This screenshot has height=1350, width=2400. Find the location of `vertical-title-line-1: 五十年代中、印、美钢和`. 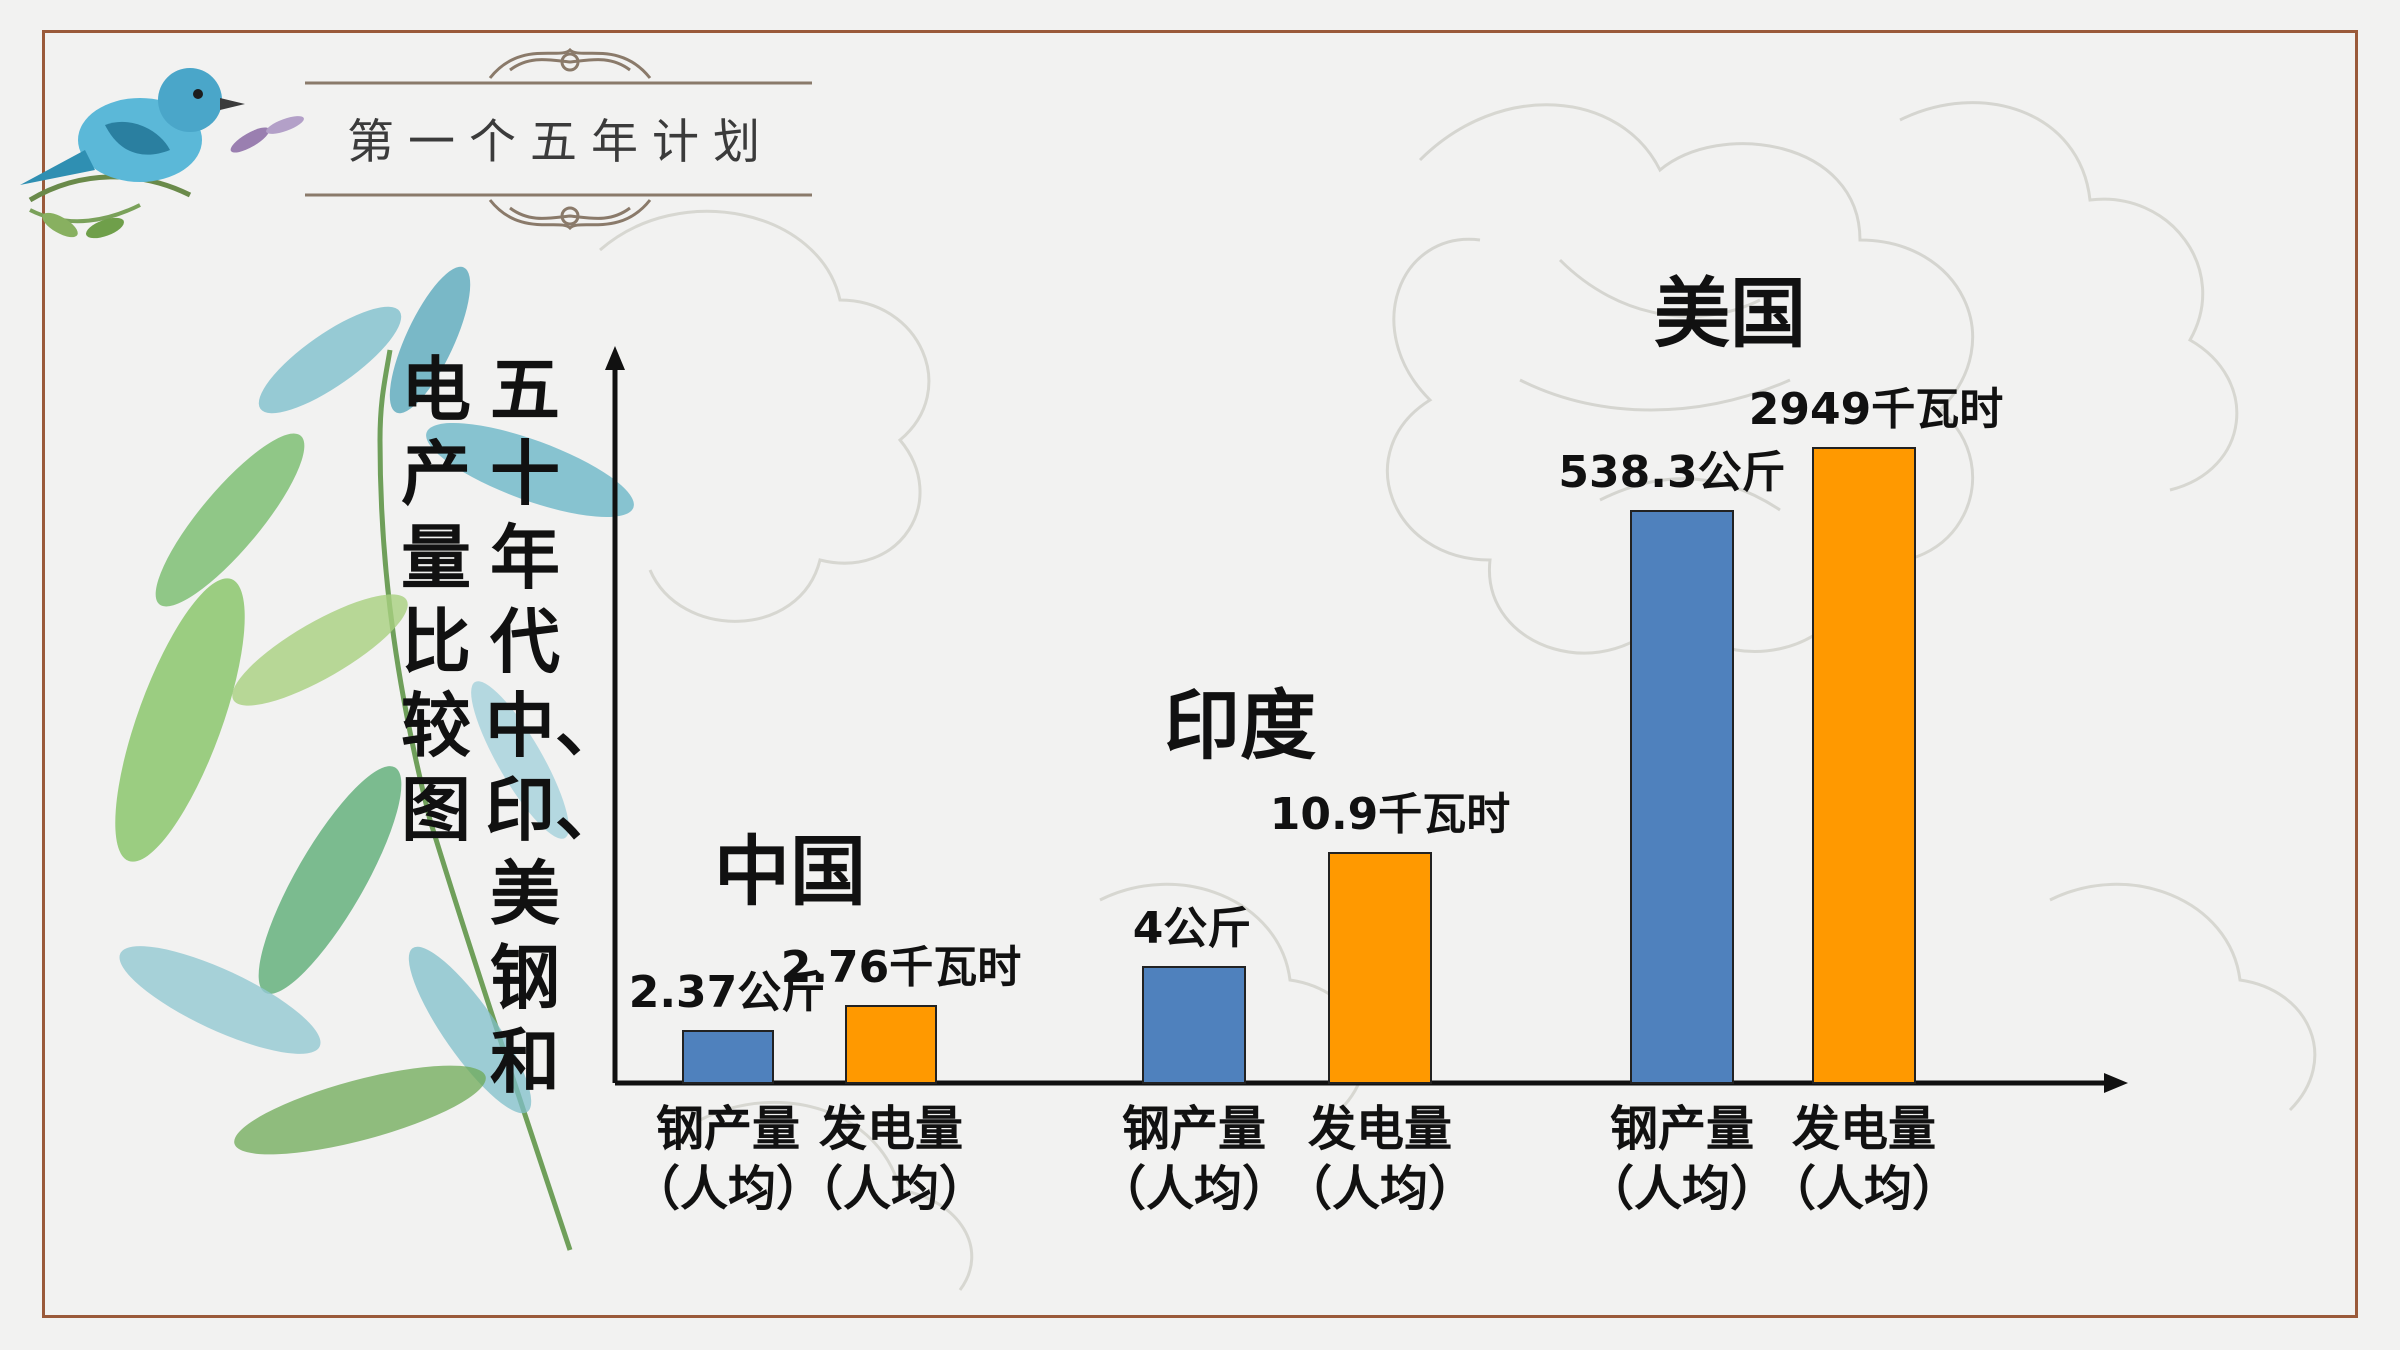

vertical-title-line-1: 五十年代中、印、美钢和 is located at coordinates (555, 726).